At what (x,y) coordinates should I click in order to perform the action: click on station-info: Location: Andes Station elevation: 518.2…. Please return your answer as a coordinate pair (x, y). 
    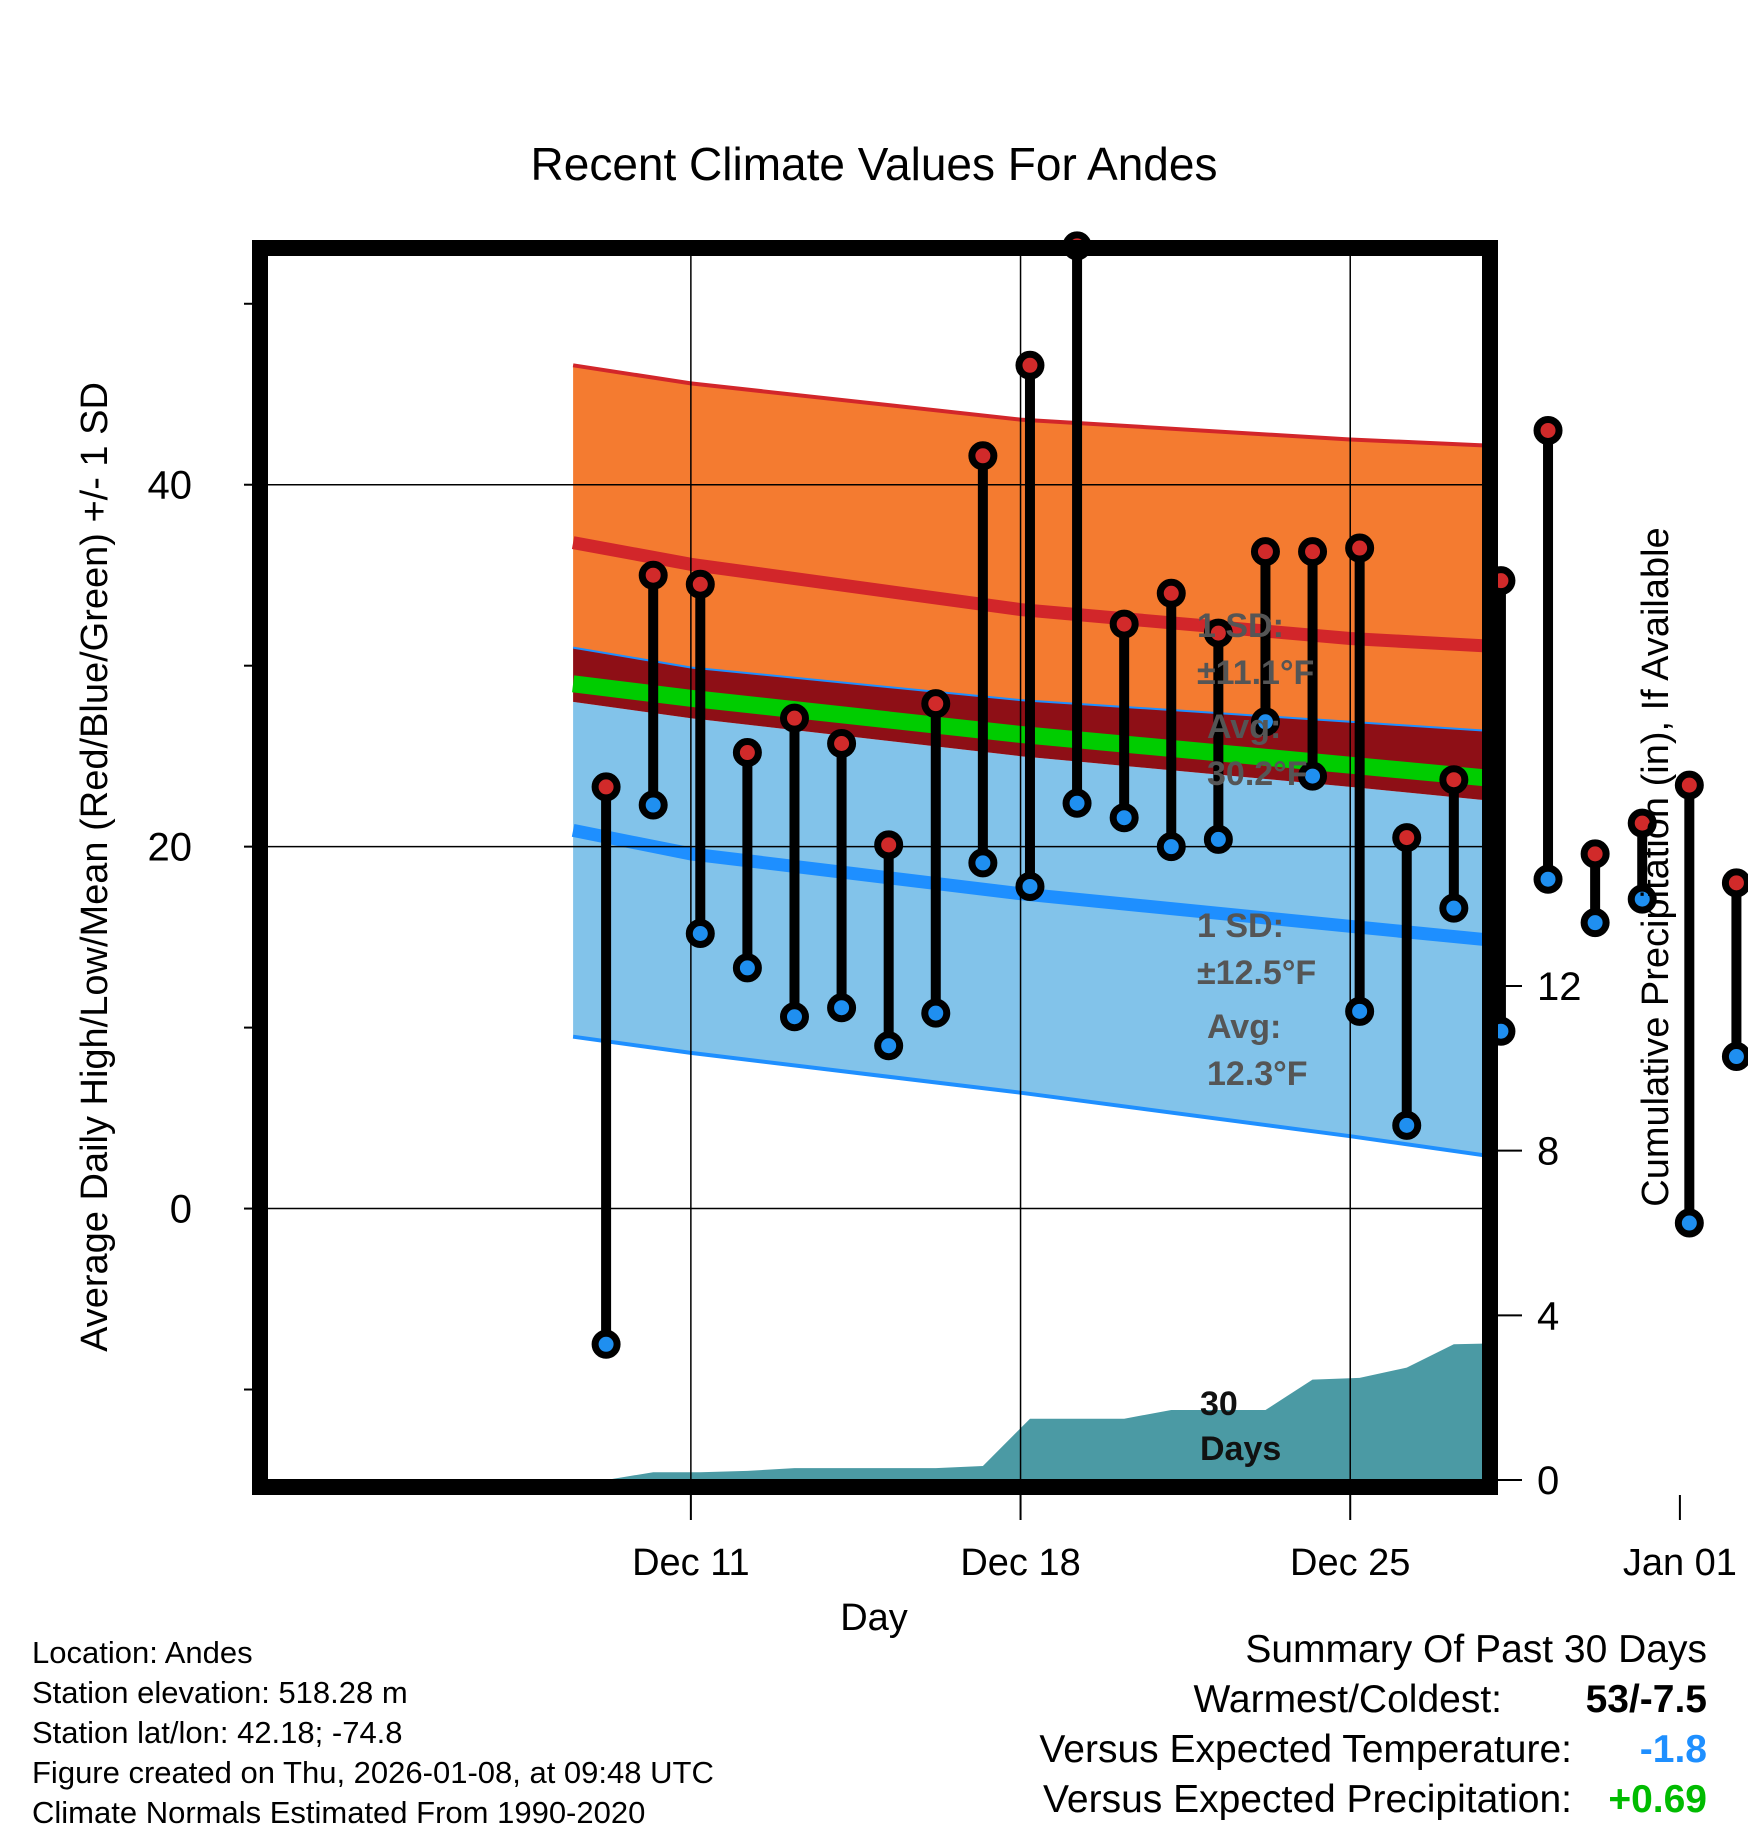
    Looking at the image, I should click on (373, 1731).